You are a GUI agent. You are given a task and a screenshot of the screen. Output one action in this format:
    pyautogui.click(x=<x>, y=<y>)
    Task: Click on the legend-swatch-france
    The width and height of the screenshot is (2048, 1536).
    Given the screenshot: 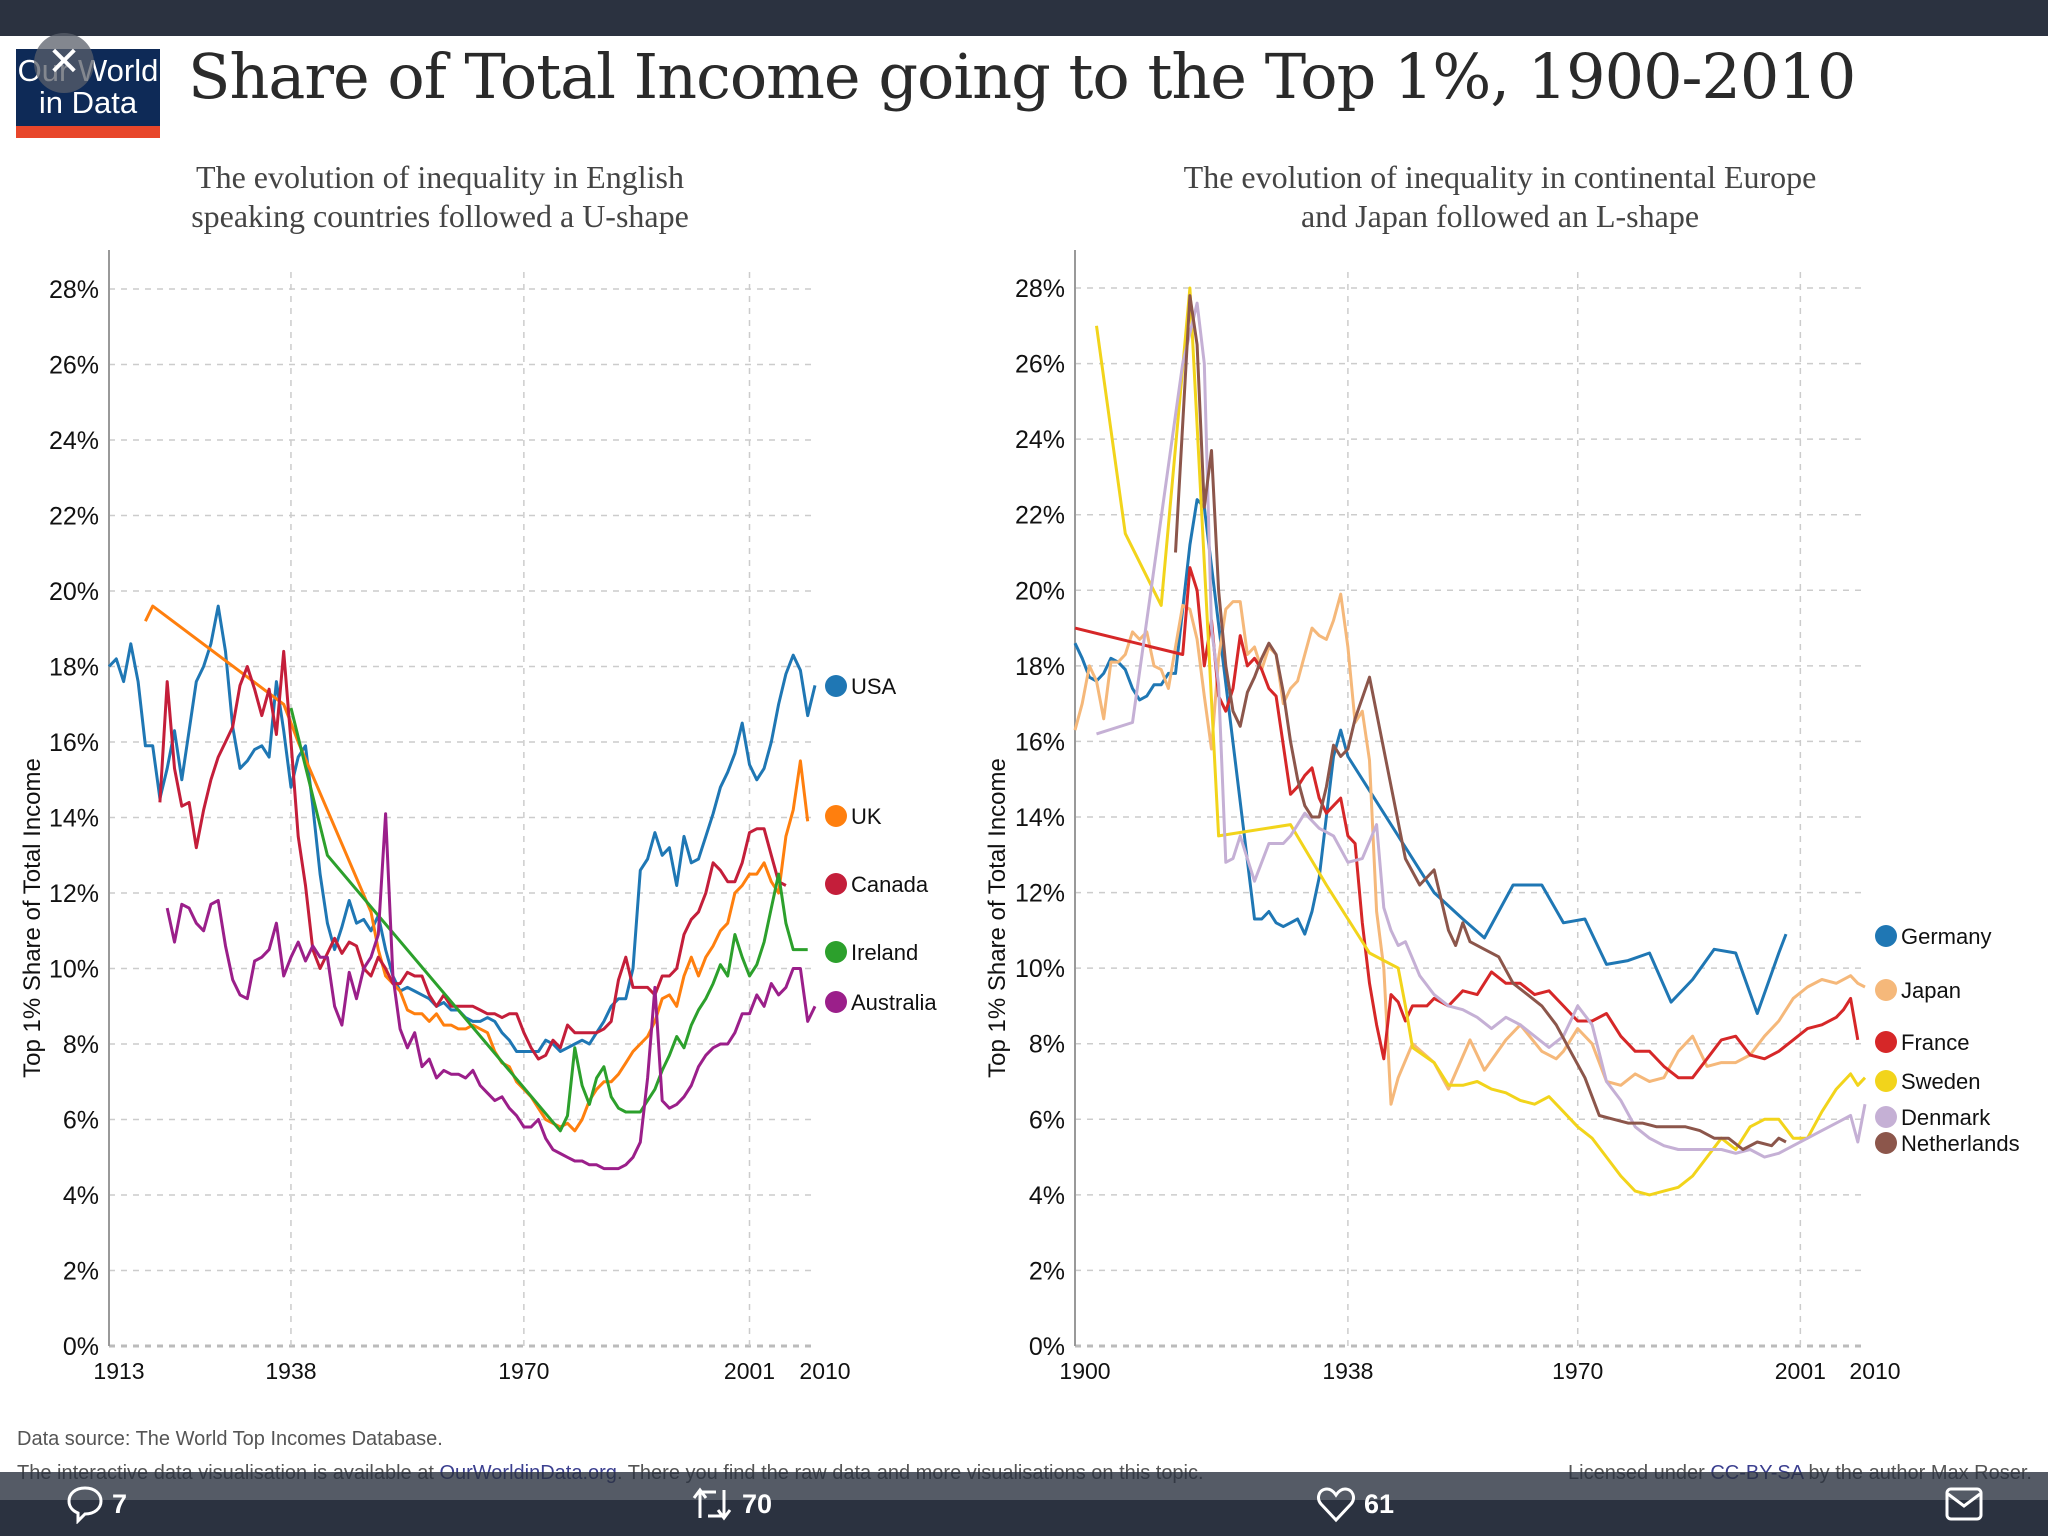 What is the action you would take?
    pyautogui.click(x=1886, y=1042)
    